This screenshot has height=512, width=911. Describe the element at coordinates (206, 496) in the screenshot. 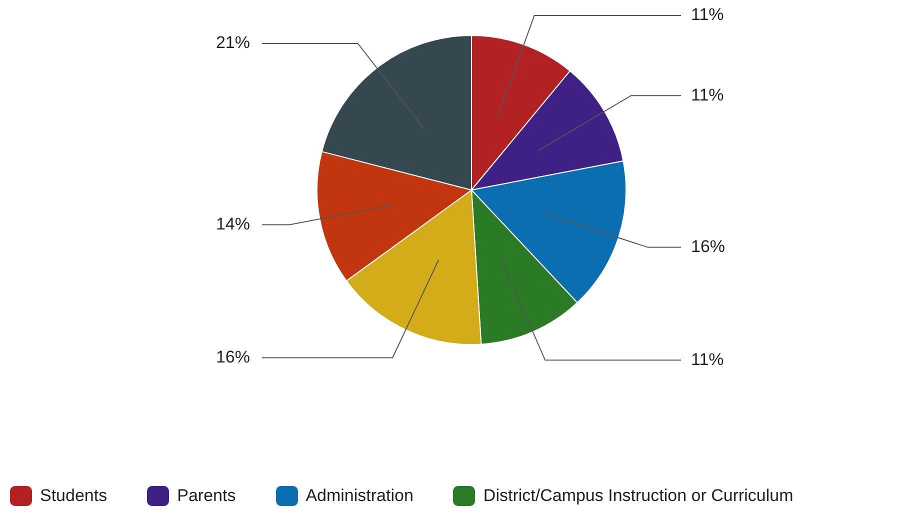

I see `legend-label: Parents` at that location.